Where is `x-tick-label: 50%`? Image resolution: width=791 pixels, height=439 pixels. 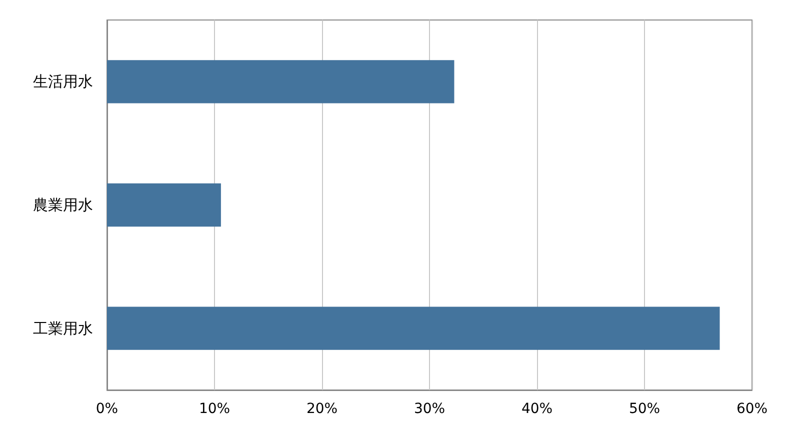
x-tick-label: 50% is located at coordinates (644, 409).